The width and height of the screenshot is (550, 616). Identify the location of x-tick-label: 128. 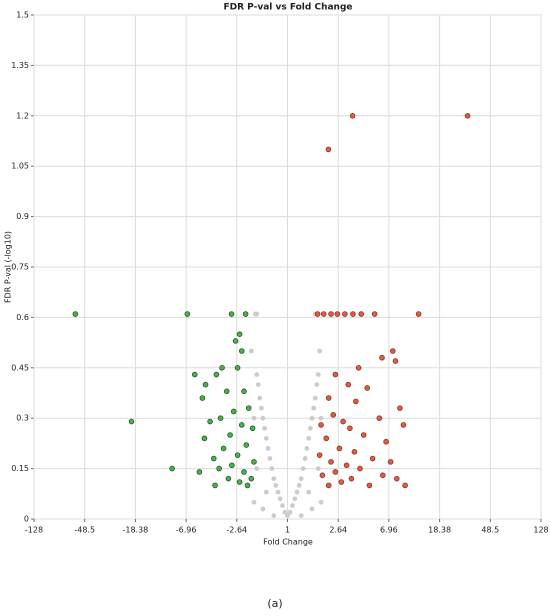
(540, 530).